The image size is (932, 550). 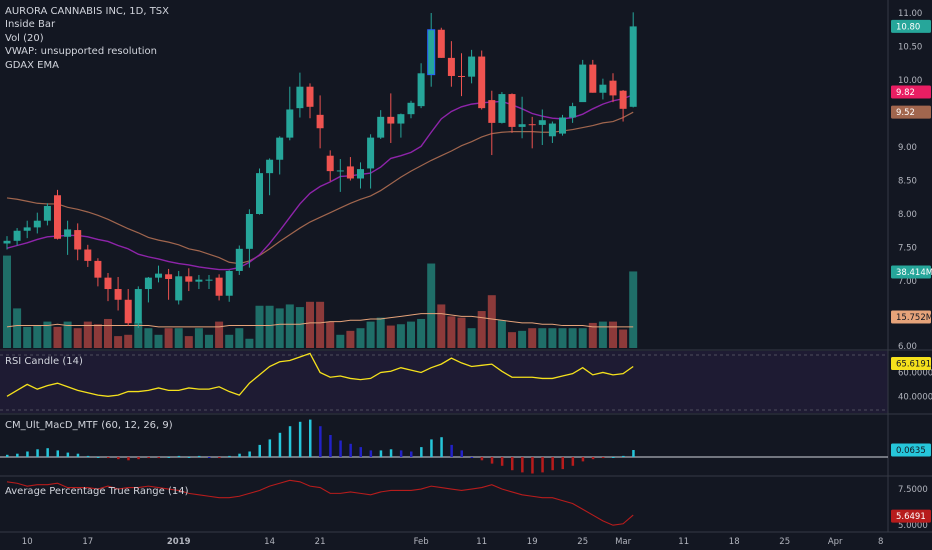 What do you see at coordinates (44, 361) in the screenshot?
I see `rsi-pane-label: RSI Candle (14)` at bounding box center [44, 361].